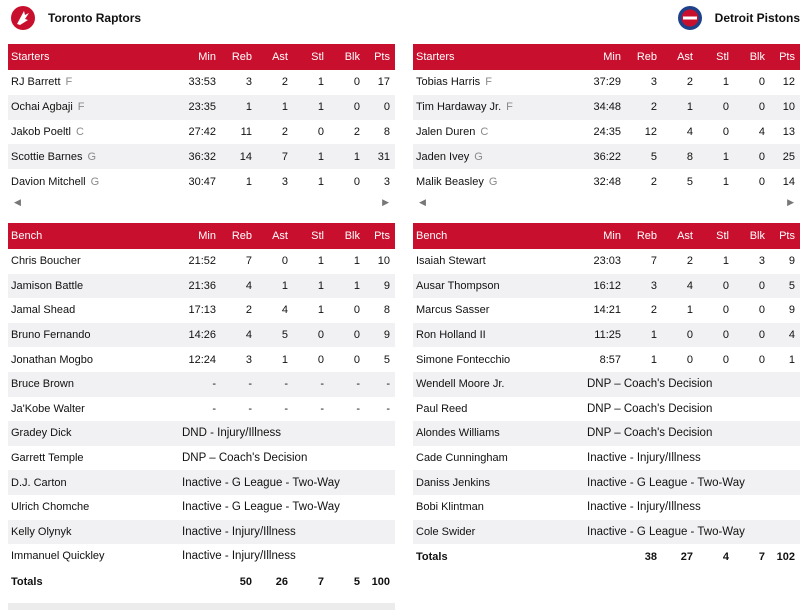  What do you see at coordinates (39, 482) in the screenshot?
I see `player-name: D.J. Carton` at bounding box center [39, 482].